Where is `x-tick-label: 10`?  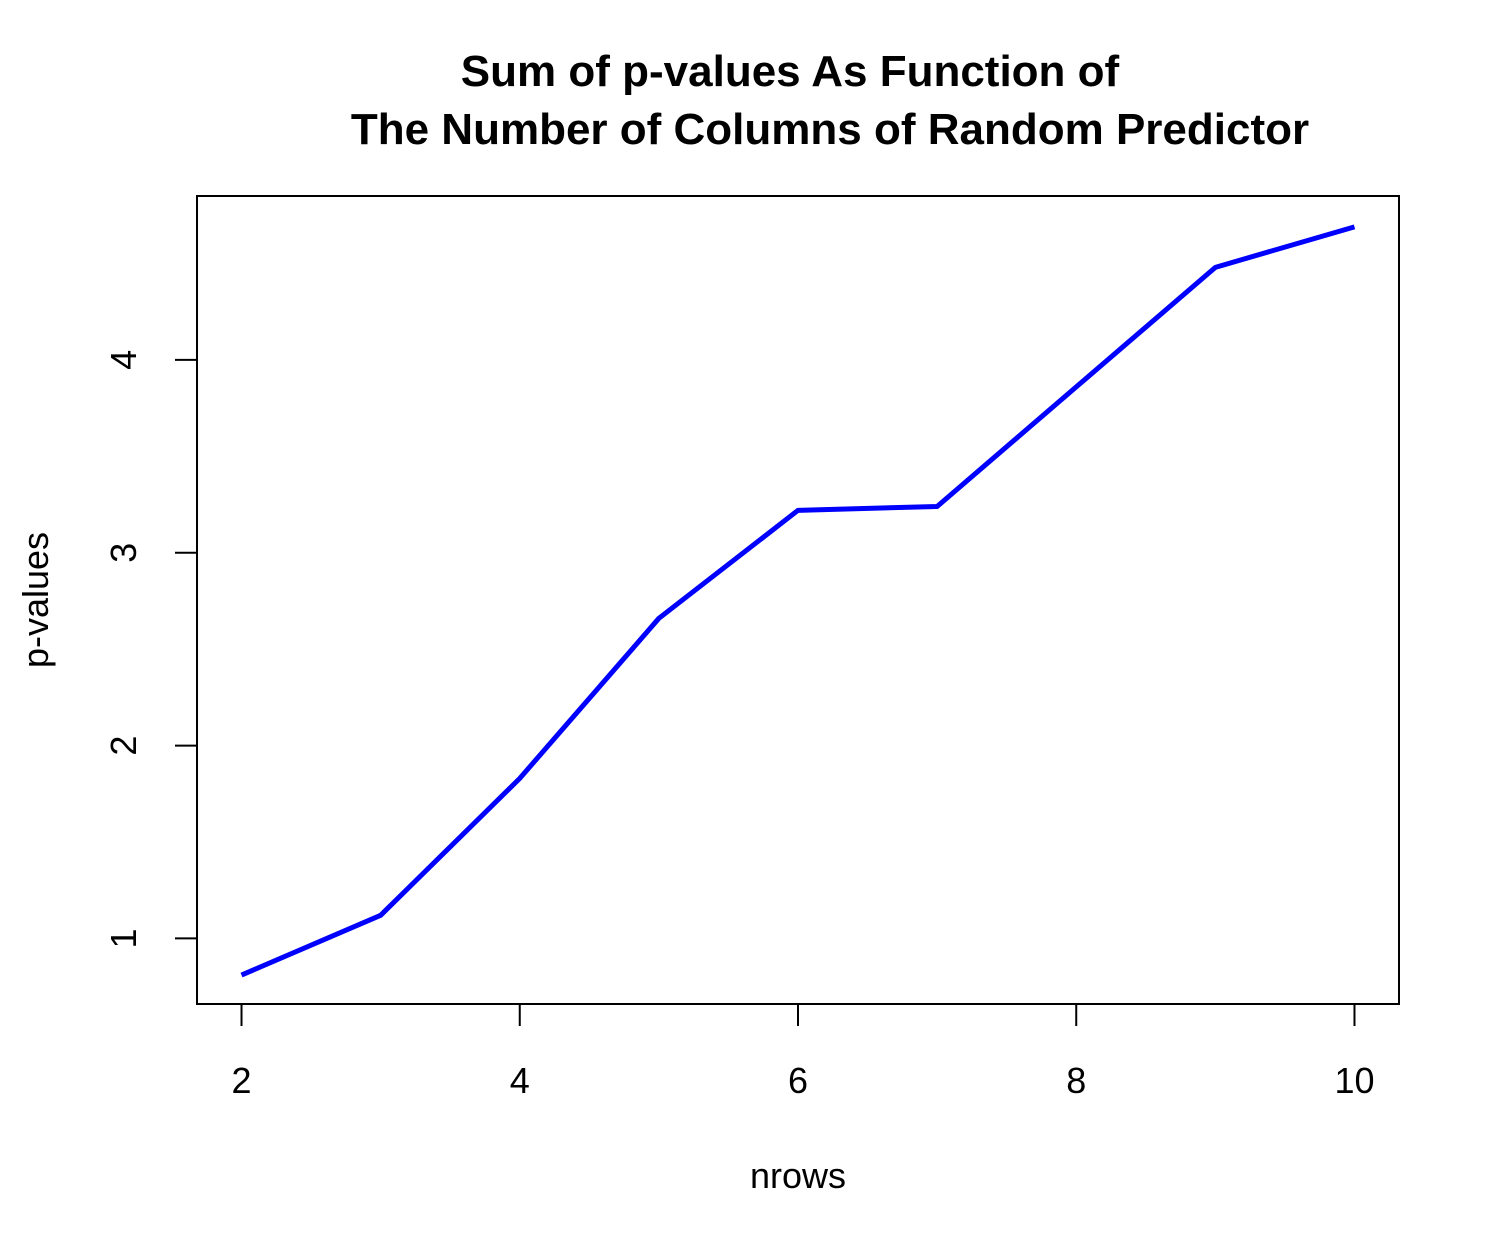 x-tick-label: 10 is located at coordinates (1354, 1080).